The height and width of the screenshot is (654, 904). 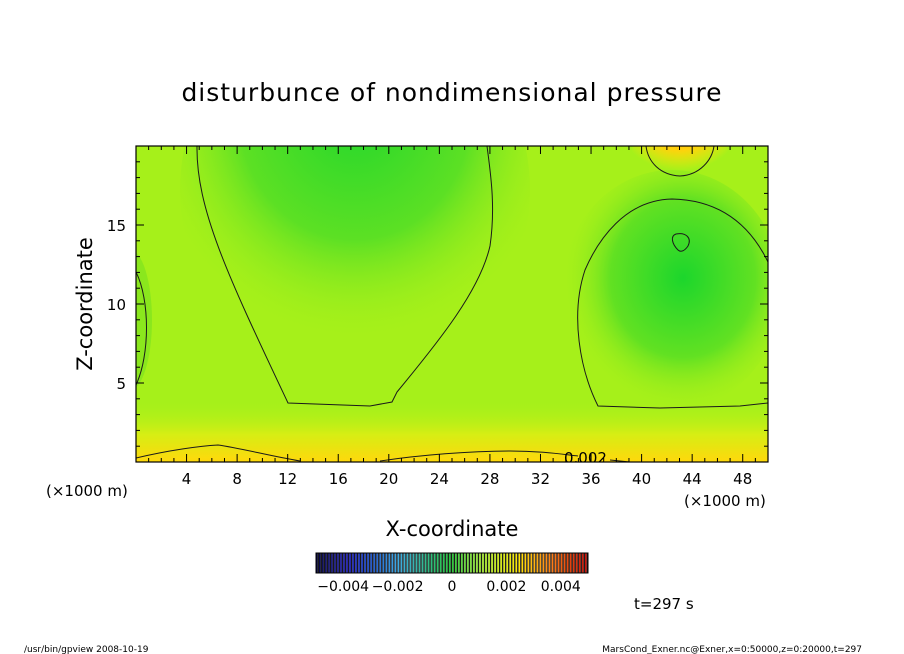 I want to click on high-cell-top, so click(x=680, y=165).